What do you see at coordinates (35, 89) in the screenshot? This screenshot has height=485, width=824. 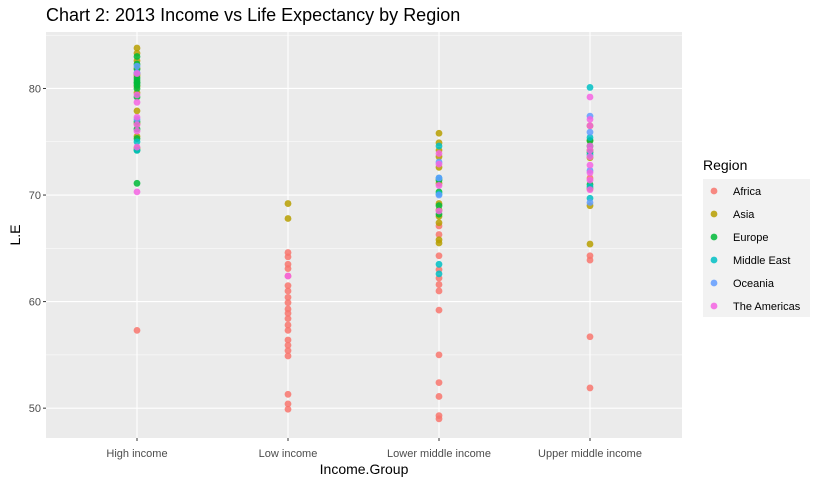 I see `y-tick-label: 80` at bounding box center [35, 89].